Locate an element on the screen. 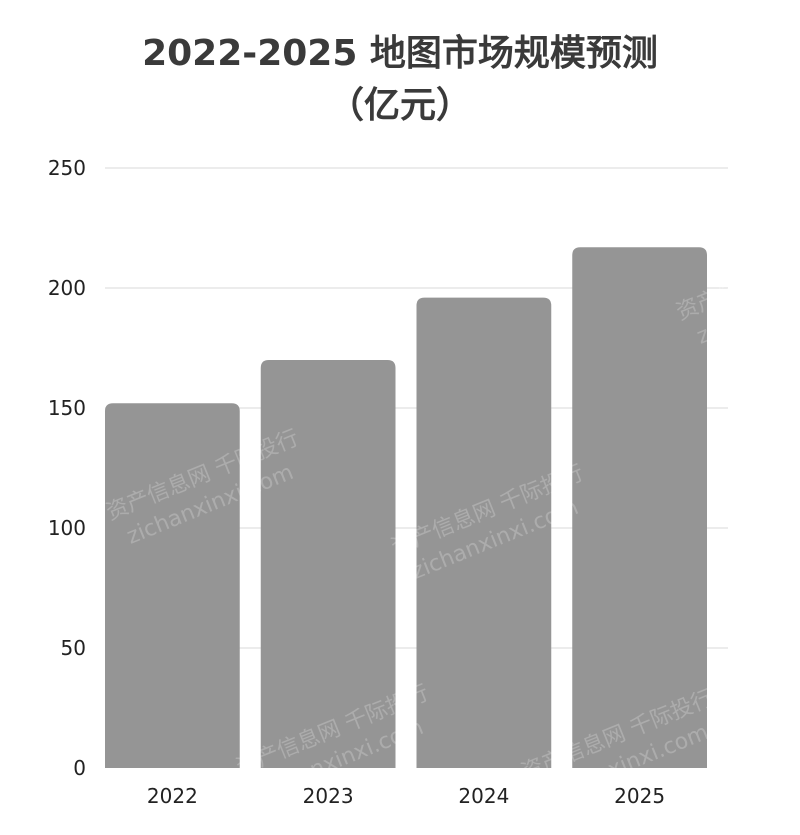 This screenshot has width=800, height=835. bar-2025 is located at coordinates (639, 507).